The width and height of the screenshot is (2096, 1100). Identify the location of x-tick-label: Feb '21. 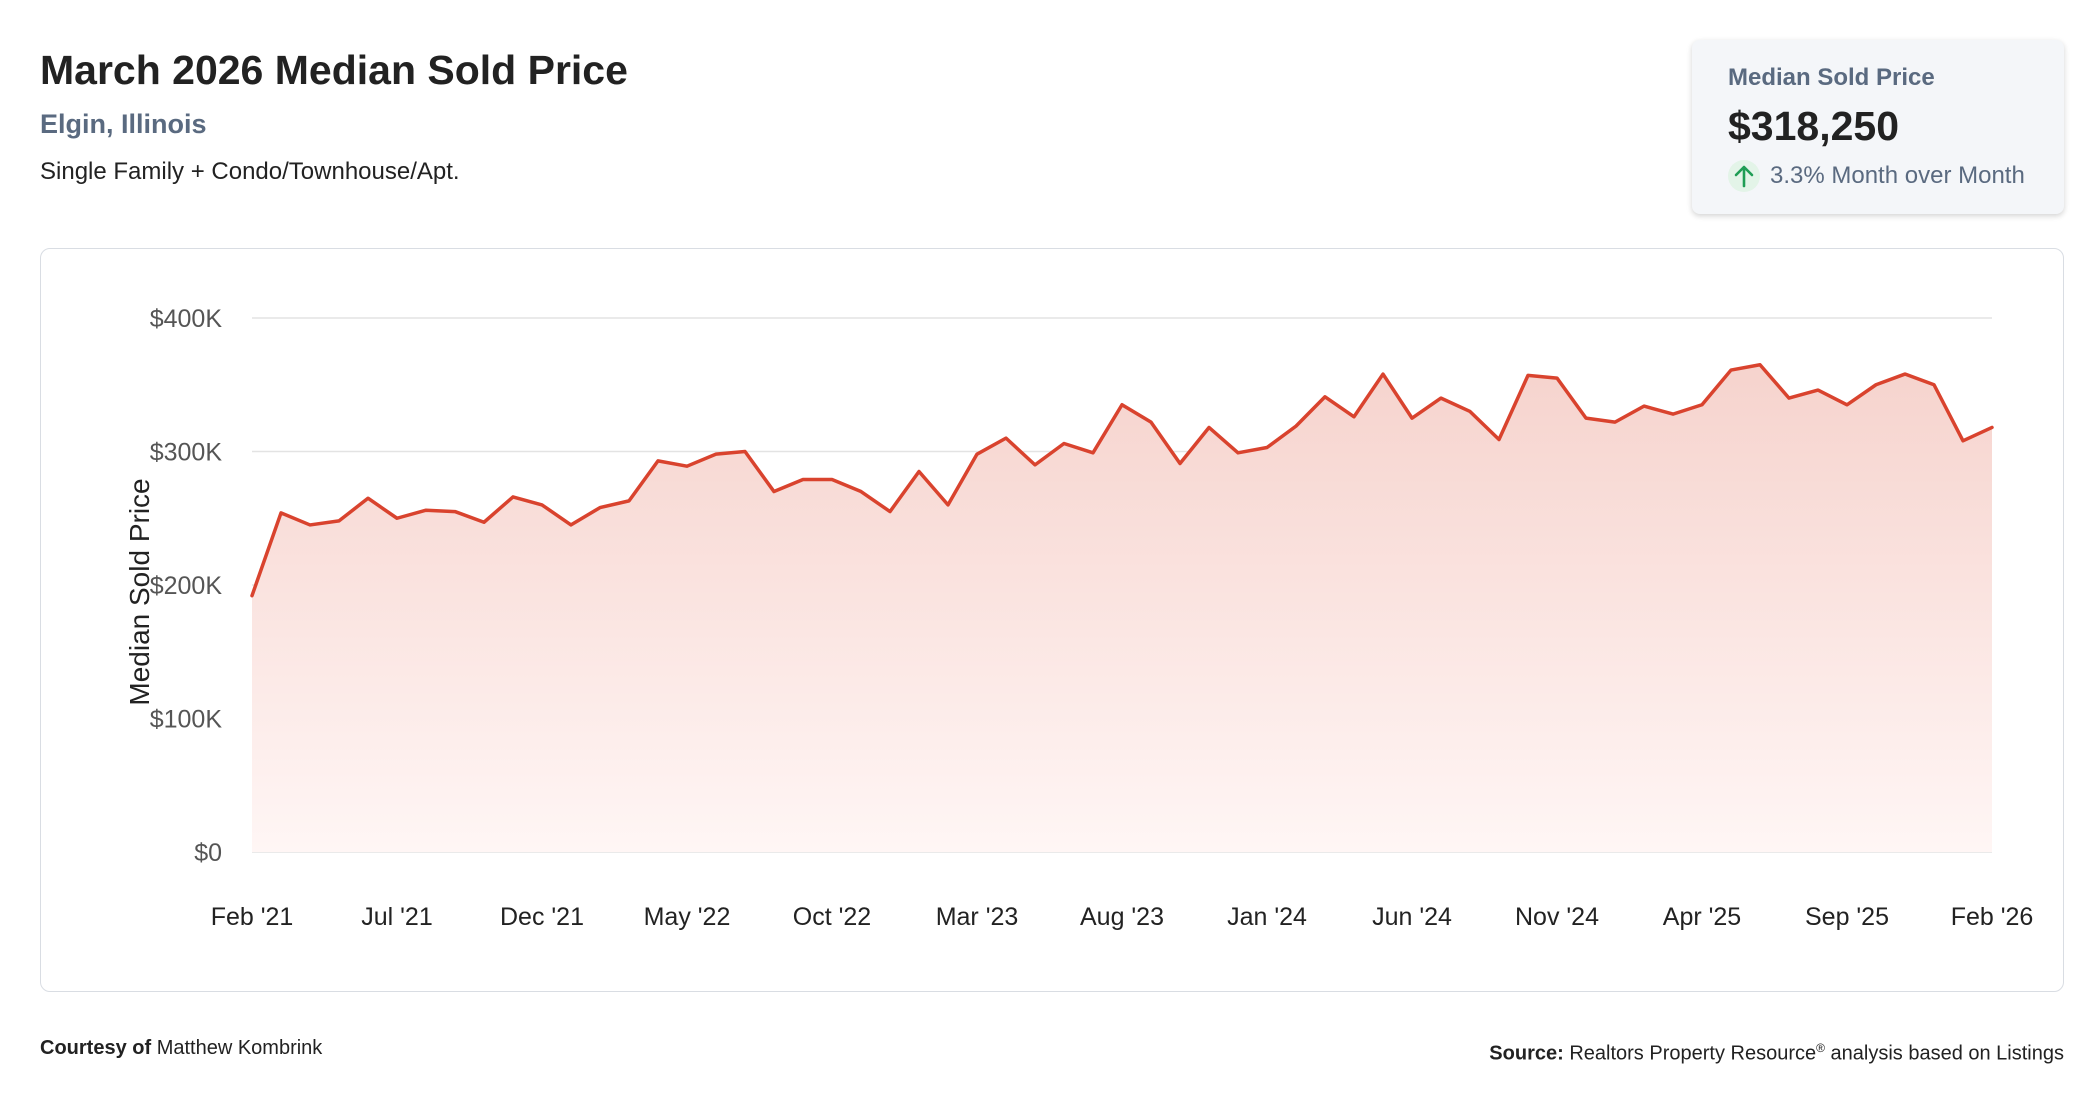
(252, 917).